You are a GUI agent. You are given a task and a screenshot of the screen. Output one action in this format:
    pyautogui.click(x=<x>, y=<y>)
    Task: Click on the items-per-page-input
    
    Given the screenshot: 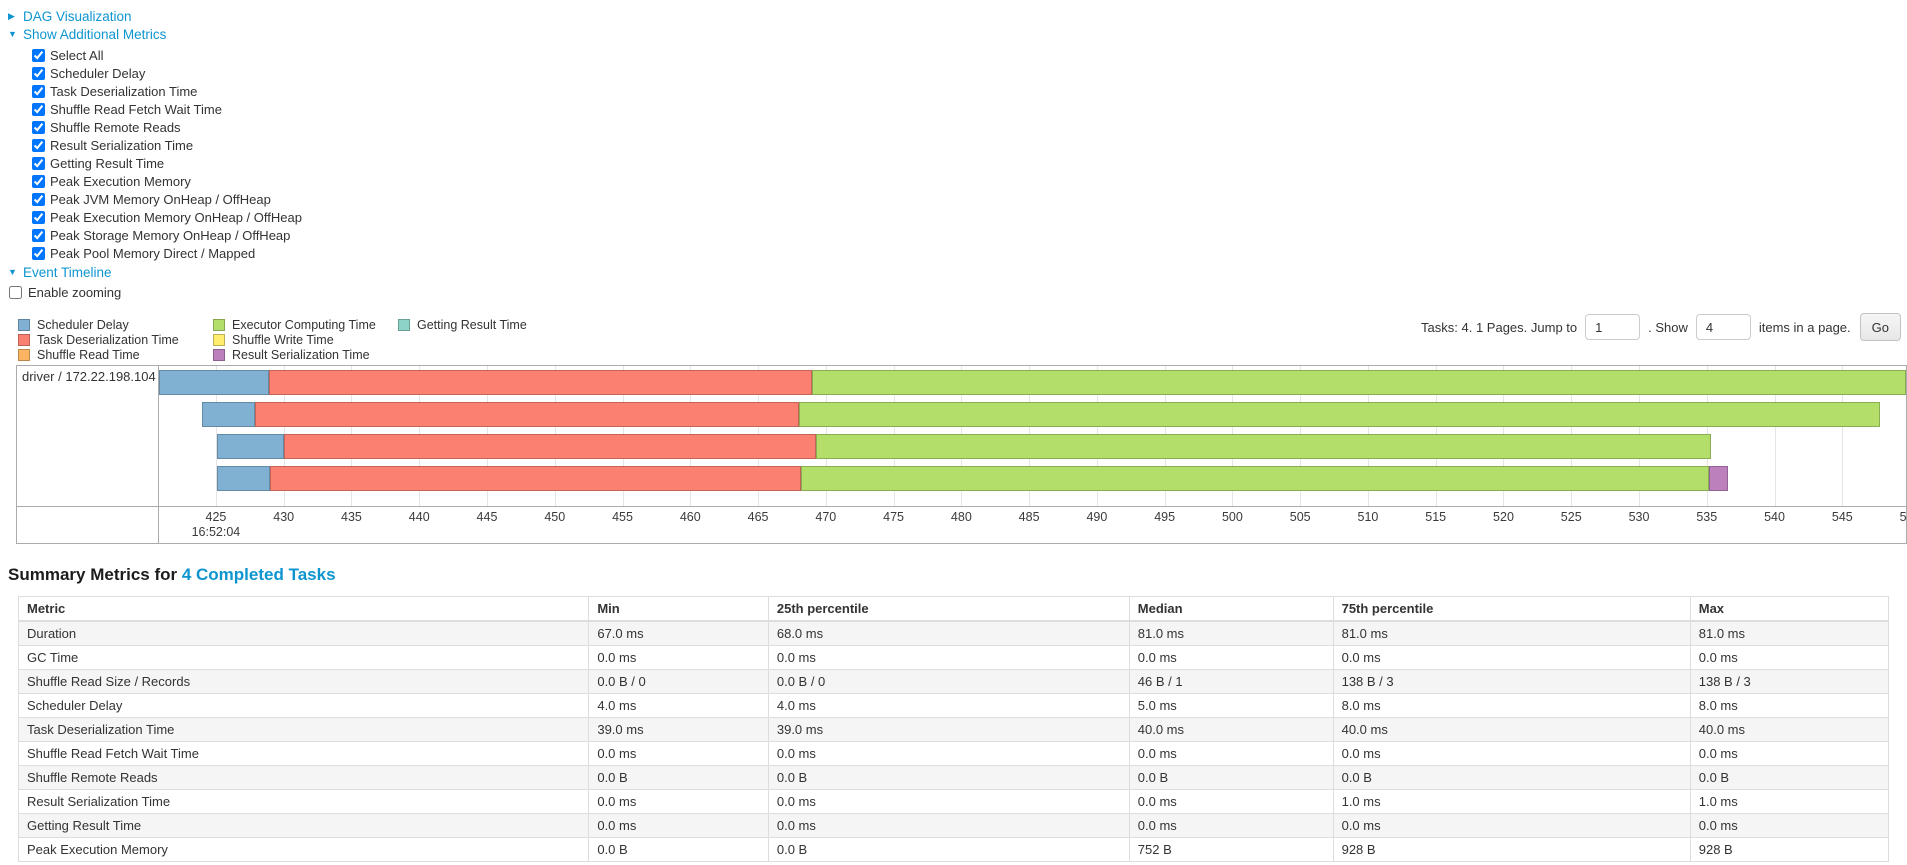 What is the action you would take?
    pyautogui.click(x=1723, y=327)
    